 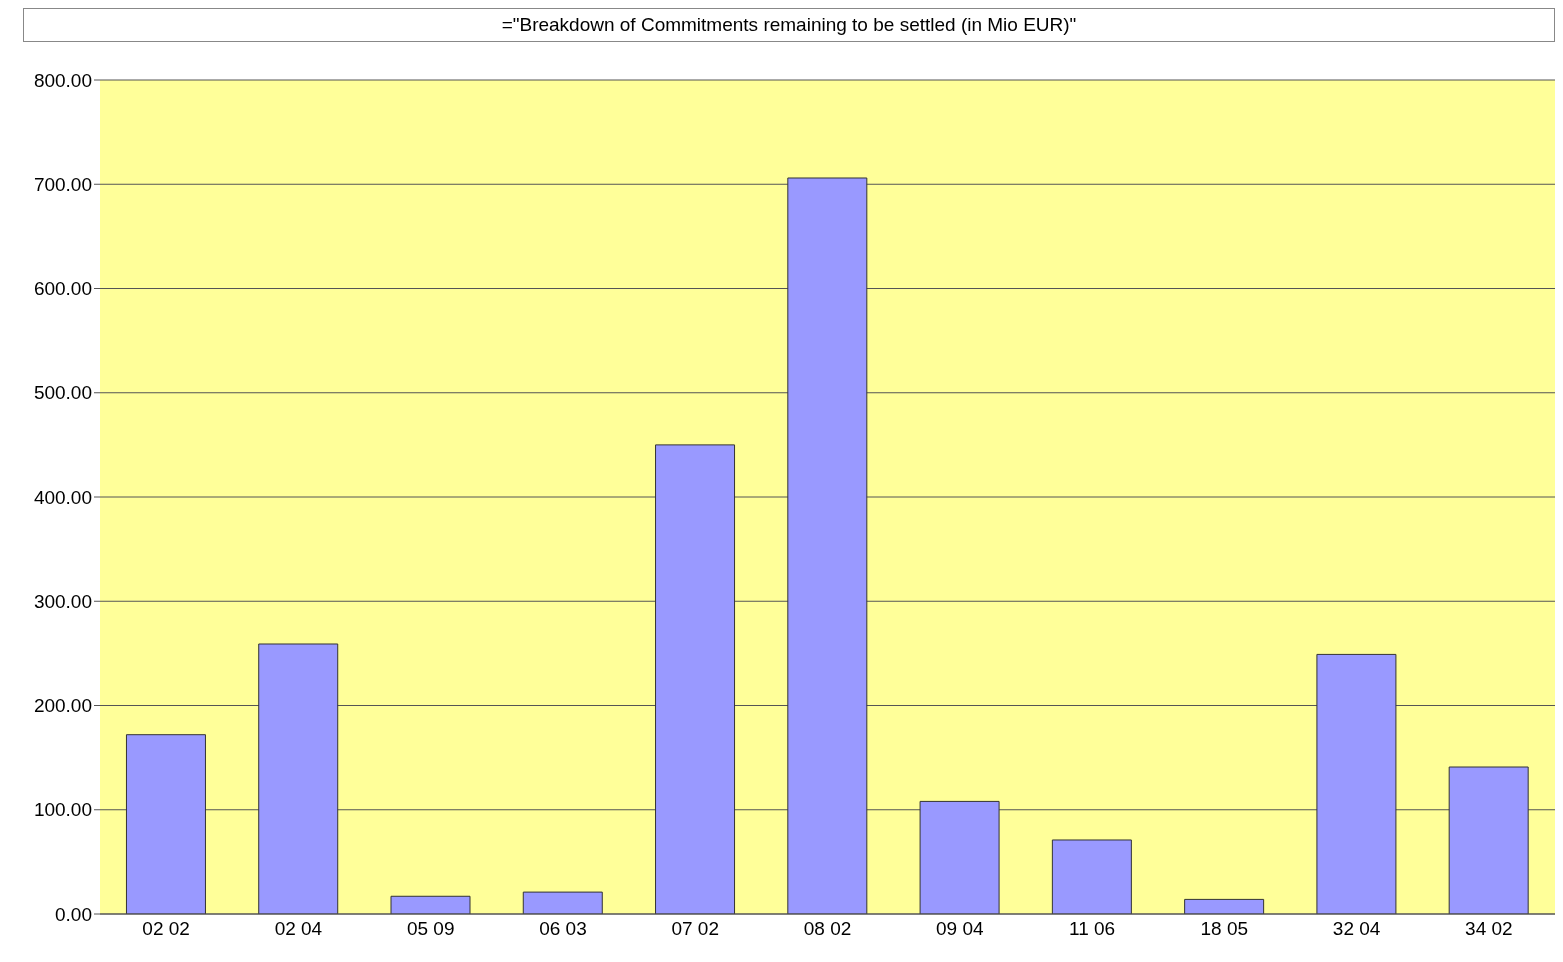 I want to click on x-tick-label: 32 04, so click(x=1356, y=929).